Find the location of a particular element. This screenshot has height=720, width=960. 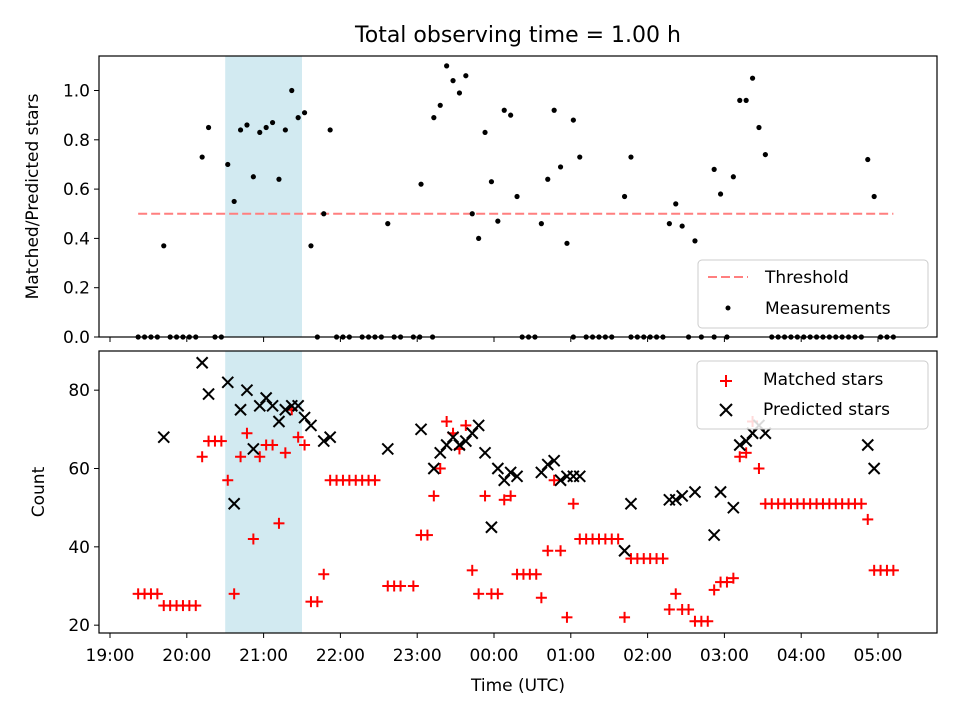

y-tick-label: 80 is located at coordinates (79, 391).